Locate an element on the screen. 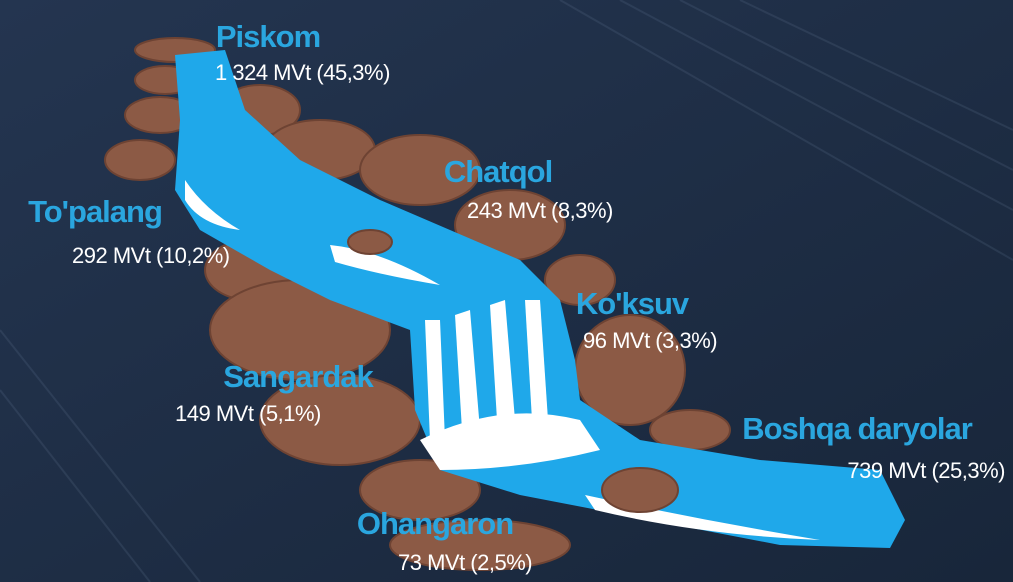  river-name: Chatqol is located at coordinates (498, 171).